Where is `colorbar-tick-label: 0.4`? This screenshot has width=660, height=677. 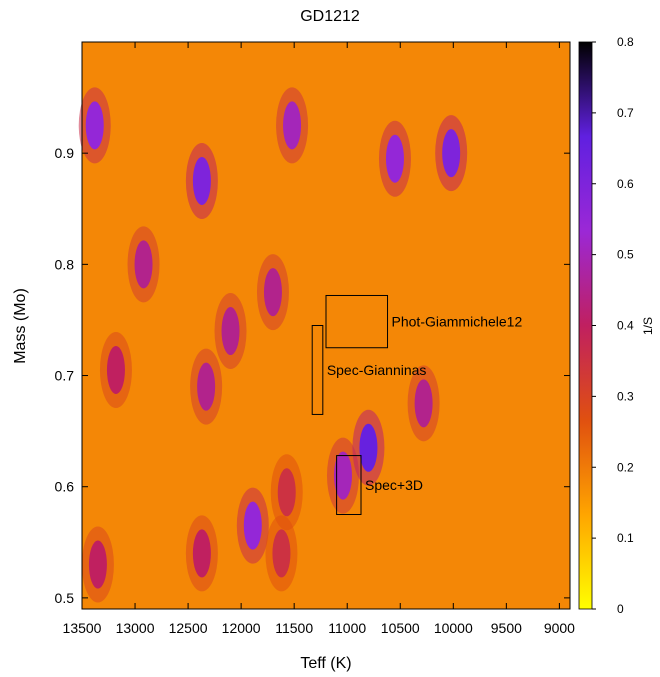 colorbar-tick-label: 0.4 is located at coordinates (625, 326).